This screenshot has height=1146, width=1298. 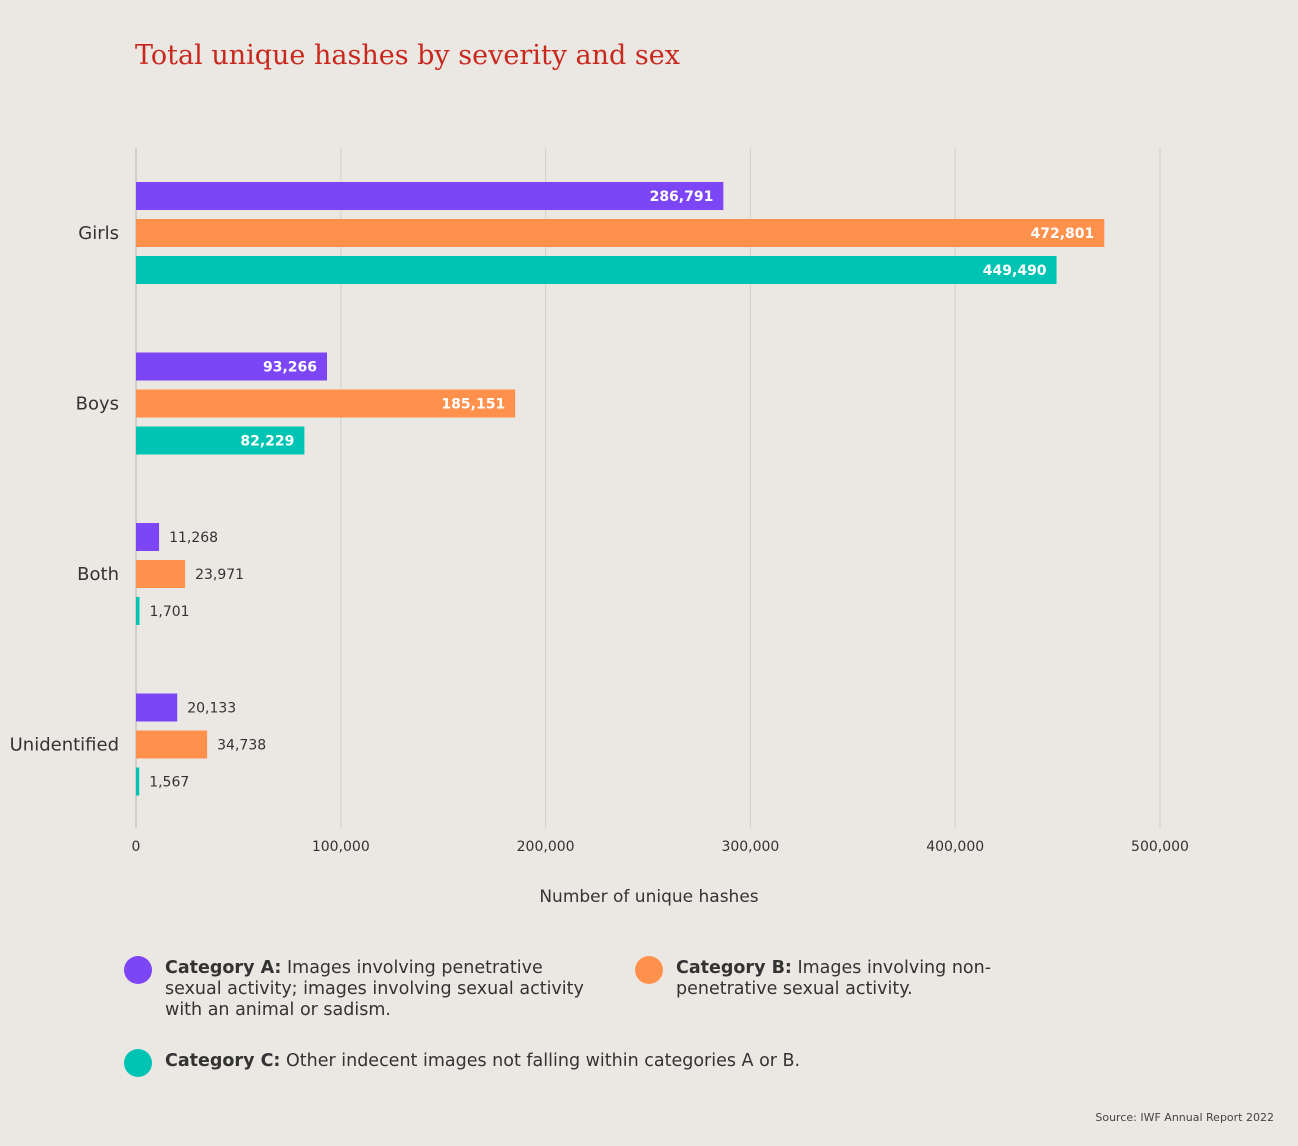 What do you see at coordinates (169, 783) in the screenshot?
I see `data-label-unidentified-c: 1,567` at bounding box center [169, 783].